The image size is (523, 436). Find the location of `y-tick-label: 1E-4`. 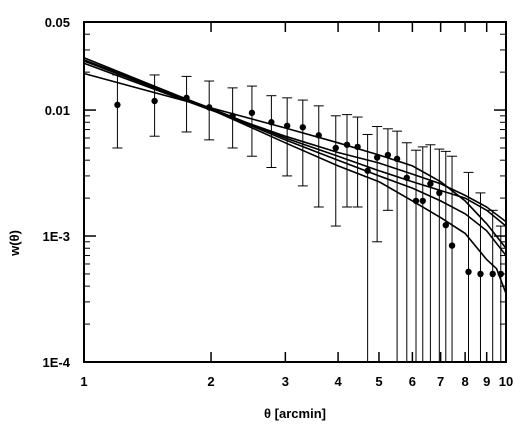

y-tick-label: 1E-4 is located at coordinates (57, 362).